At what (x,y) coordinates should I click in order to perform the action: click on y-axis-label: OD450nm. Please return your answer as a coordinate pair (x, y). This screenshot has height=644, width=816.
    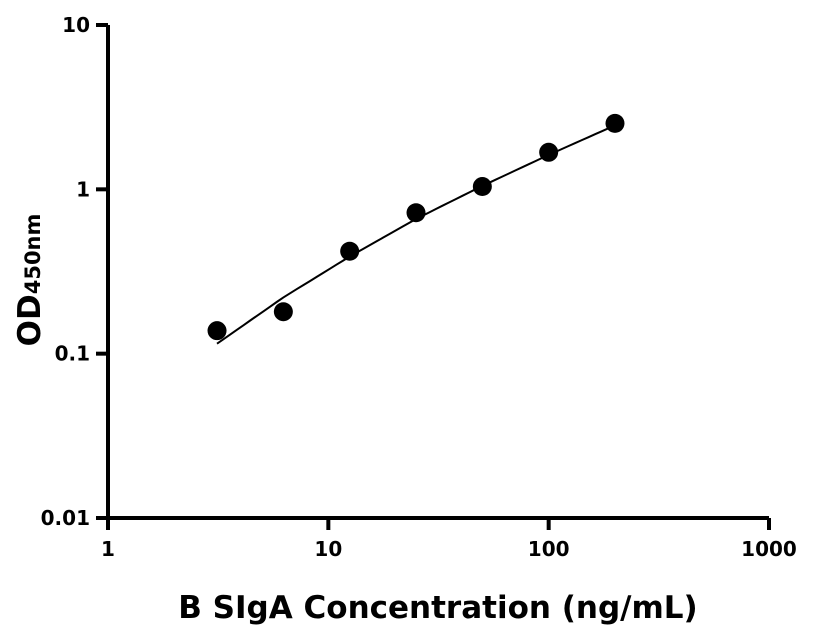
    Looking at the image, I should click on (30, 280).